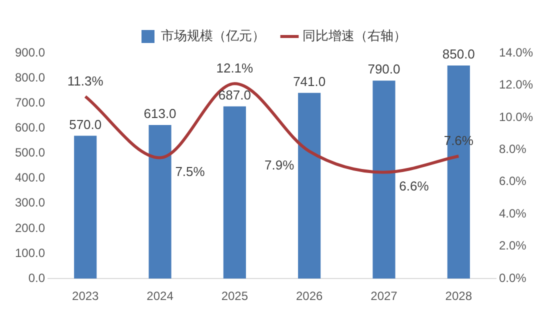  I want to click on y2-tick-label: 6.0%, so click(512, 181).